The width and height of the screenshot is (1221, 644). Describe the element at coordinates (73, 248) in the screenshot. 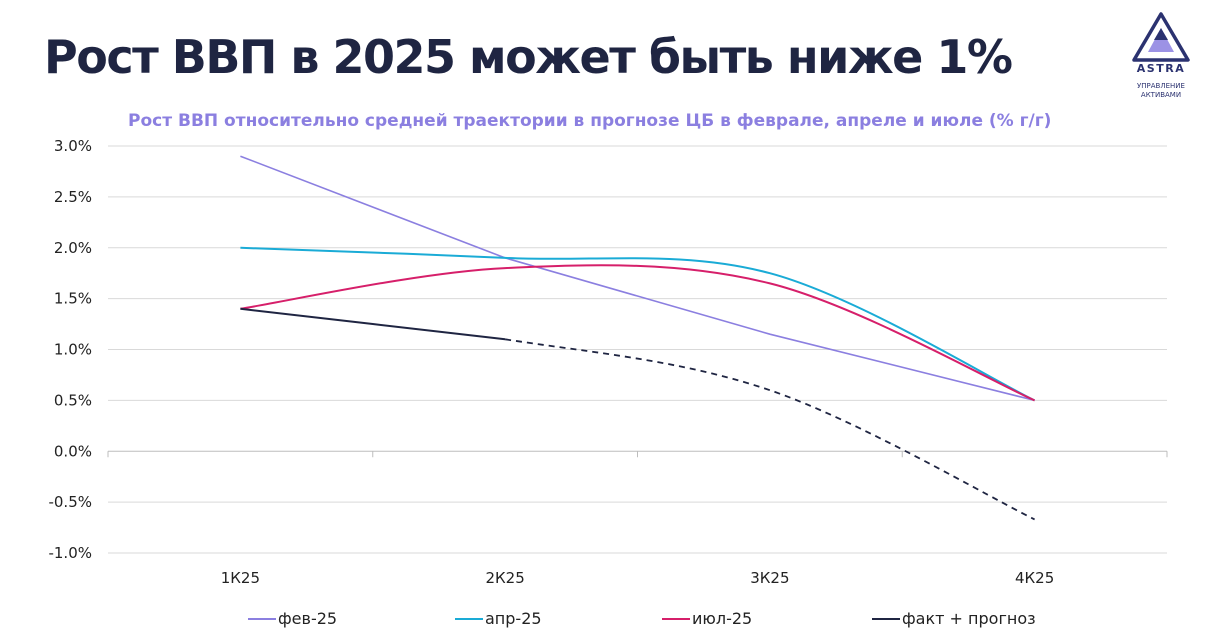

I see `y-tick-label: 2.0%` at that location.